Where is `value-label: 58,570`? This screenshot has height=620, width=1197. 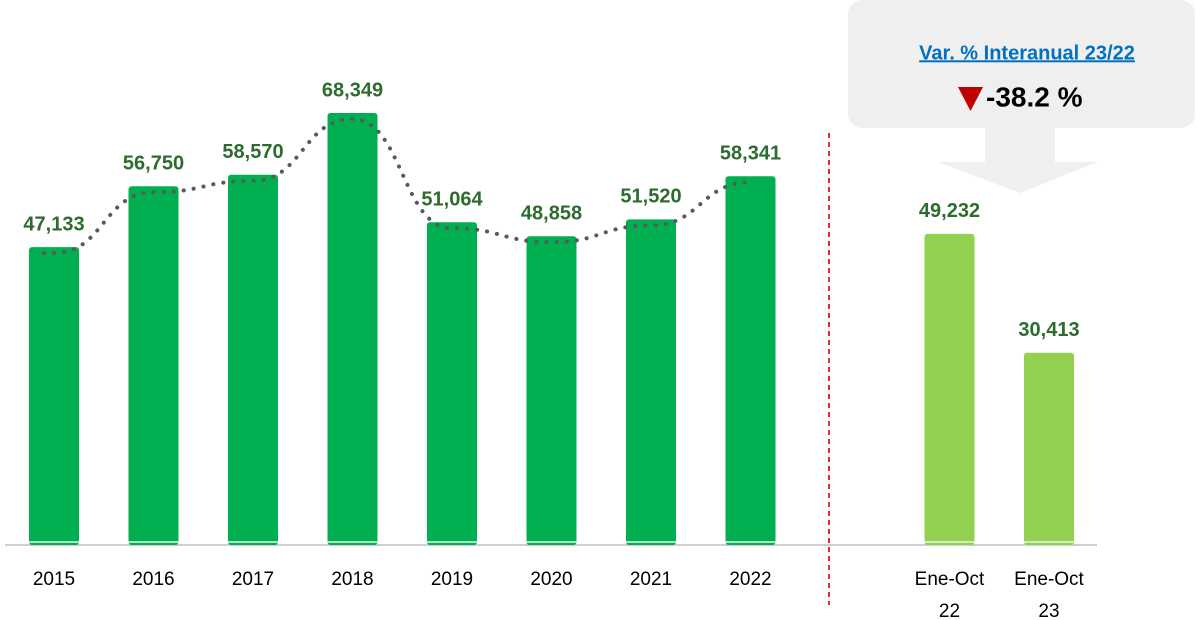
value-label: 58,570 is located at coordinates (252, 152).